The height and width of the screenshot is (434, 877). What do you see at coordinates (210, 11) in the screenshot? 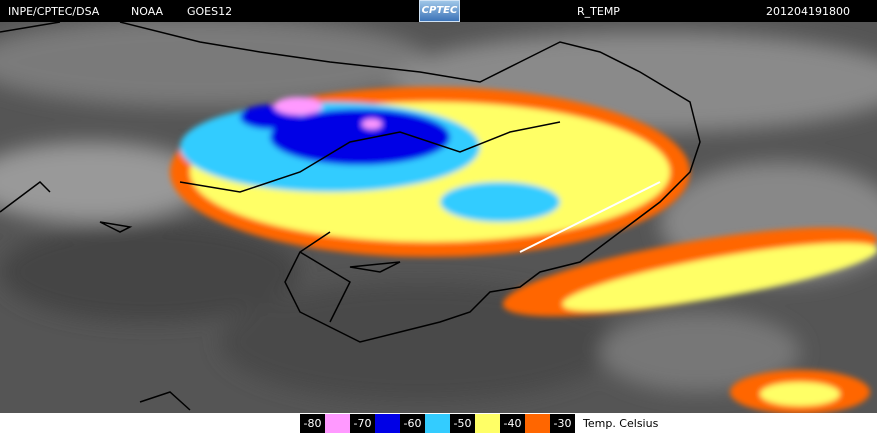
I see `satellite: GOES12` at bounding box center [210, 11].